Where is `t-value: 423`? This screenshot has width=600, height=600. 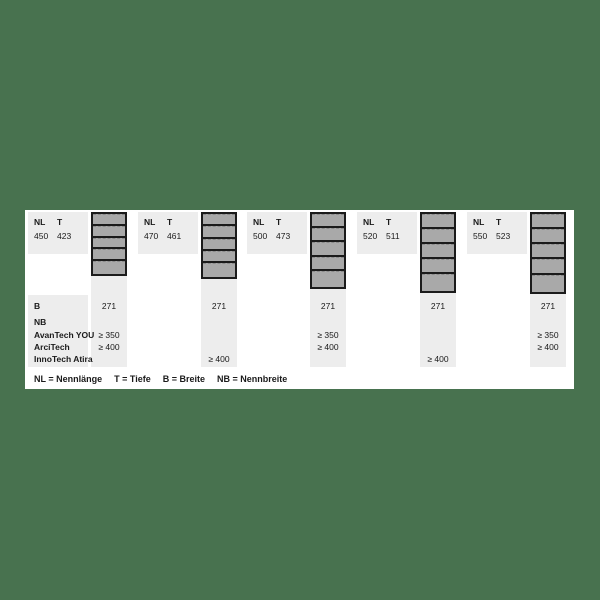
t-value: 423 is located at coordinates (64, 236).